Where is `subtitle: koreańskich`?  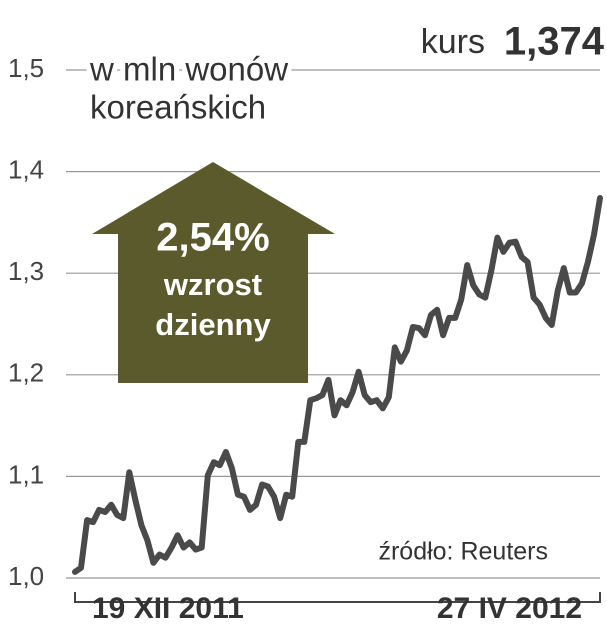 subtitle: koreańskich is located at coordinates (178, 107).